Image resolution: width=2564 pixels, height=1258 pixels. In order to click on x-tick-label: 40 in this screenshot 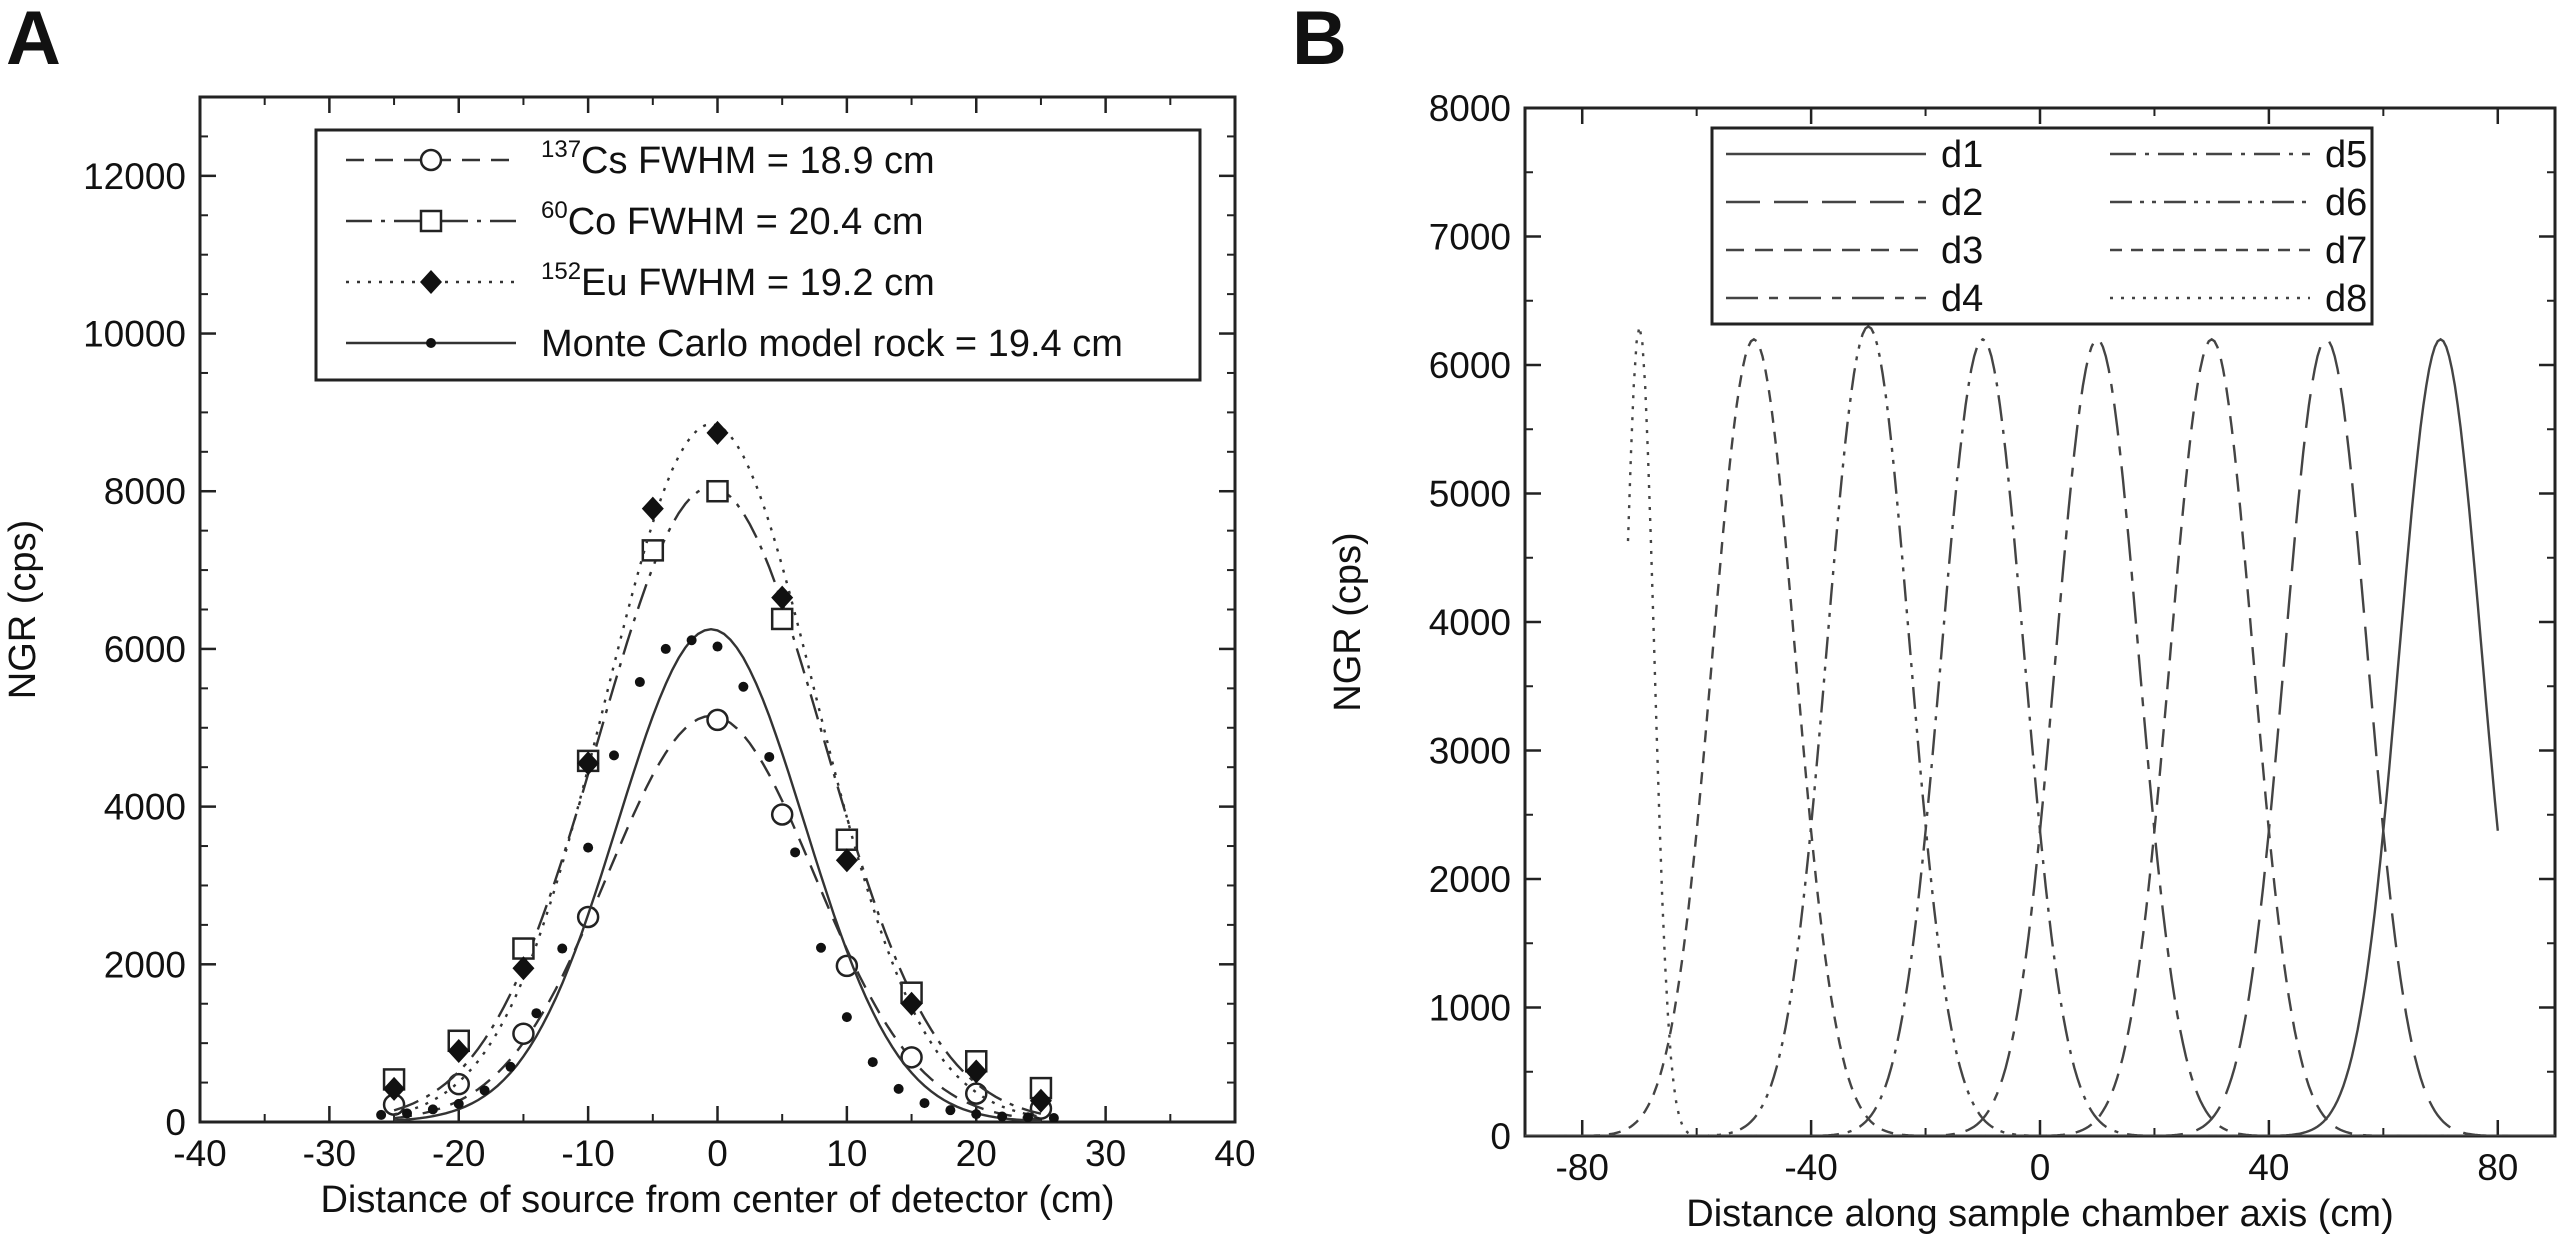, I will do `click(2268, 1167)`.